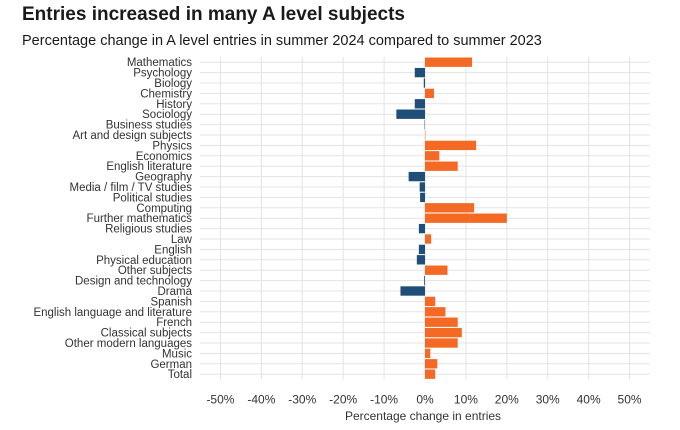  Describe the element at coordinates (507, 399) in the screenshot. I see `x-tick-label: 20%` at that location.